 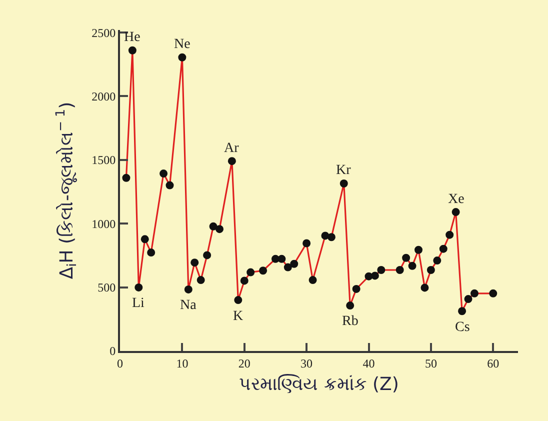 What do you see at coordinates (104, 96) in the screenshot?
I see `y-tick-label: 2000` at bounding box center [104, 96].